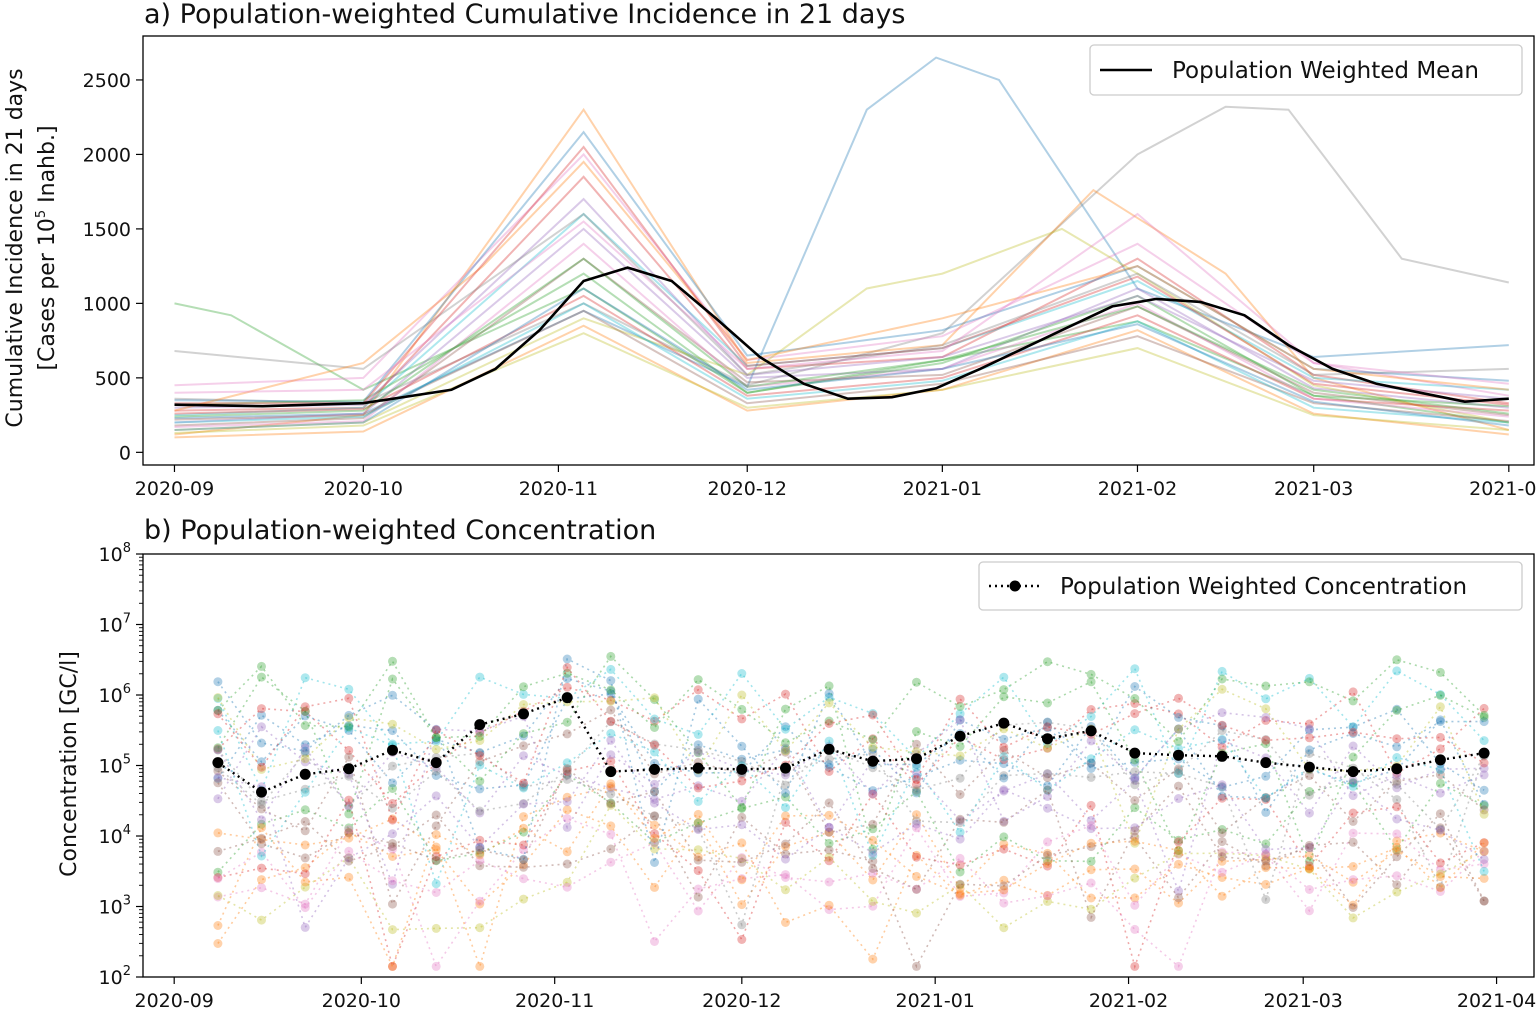  What do you see at coordinates (363, 489) in the screenshot?
I see `x-tick-label: 2020-10` at bounding box center [363, 489].